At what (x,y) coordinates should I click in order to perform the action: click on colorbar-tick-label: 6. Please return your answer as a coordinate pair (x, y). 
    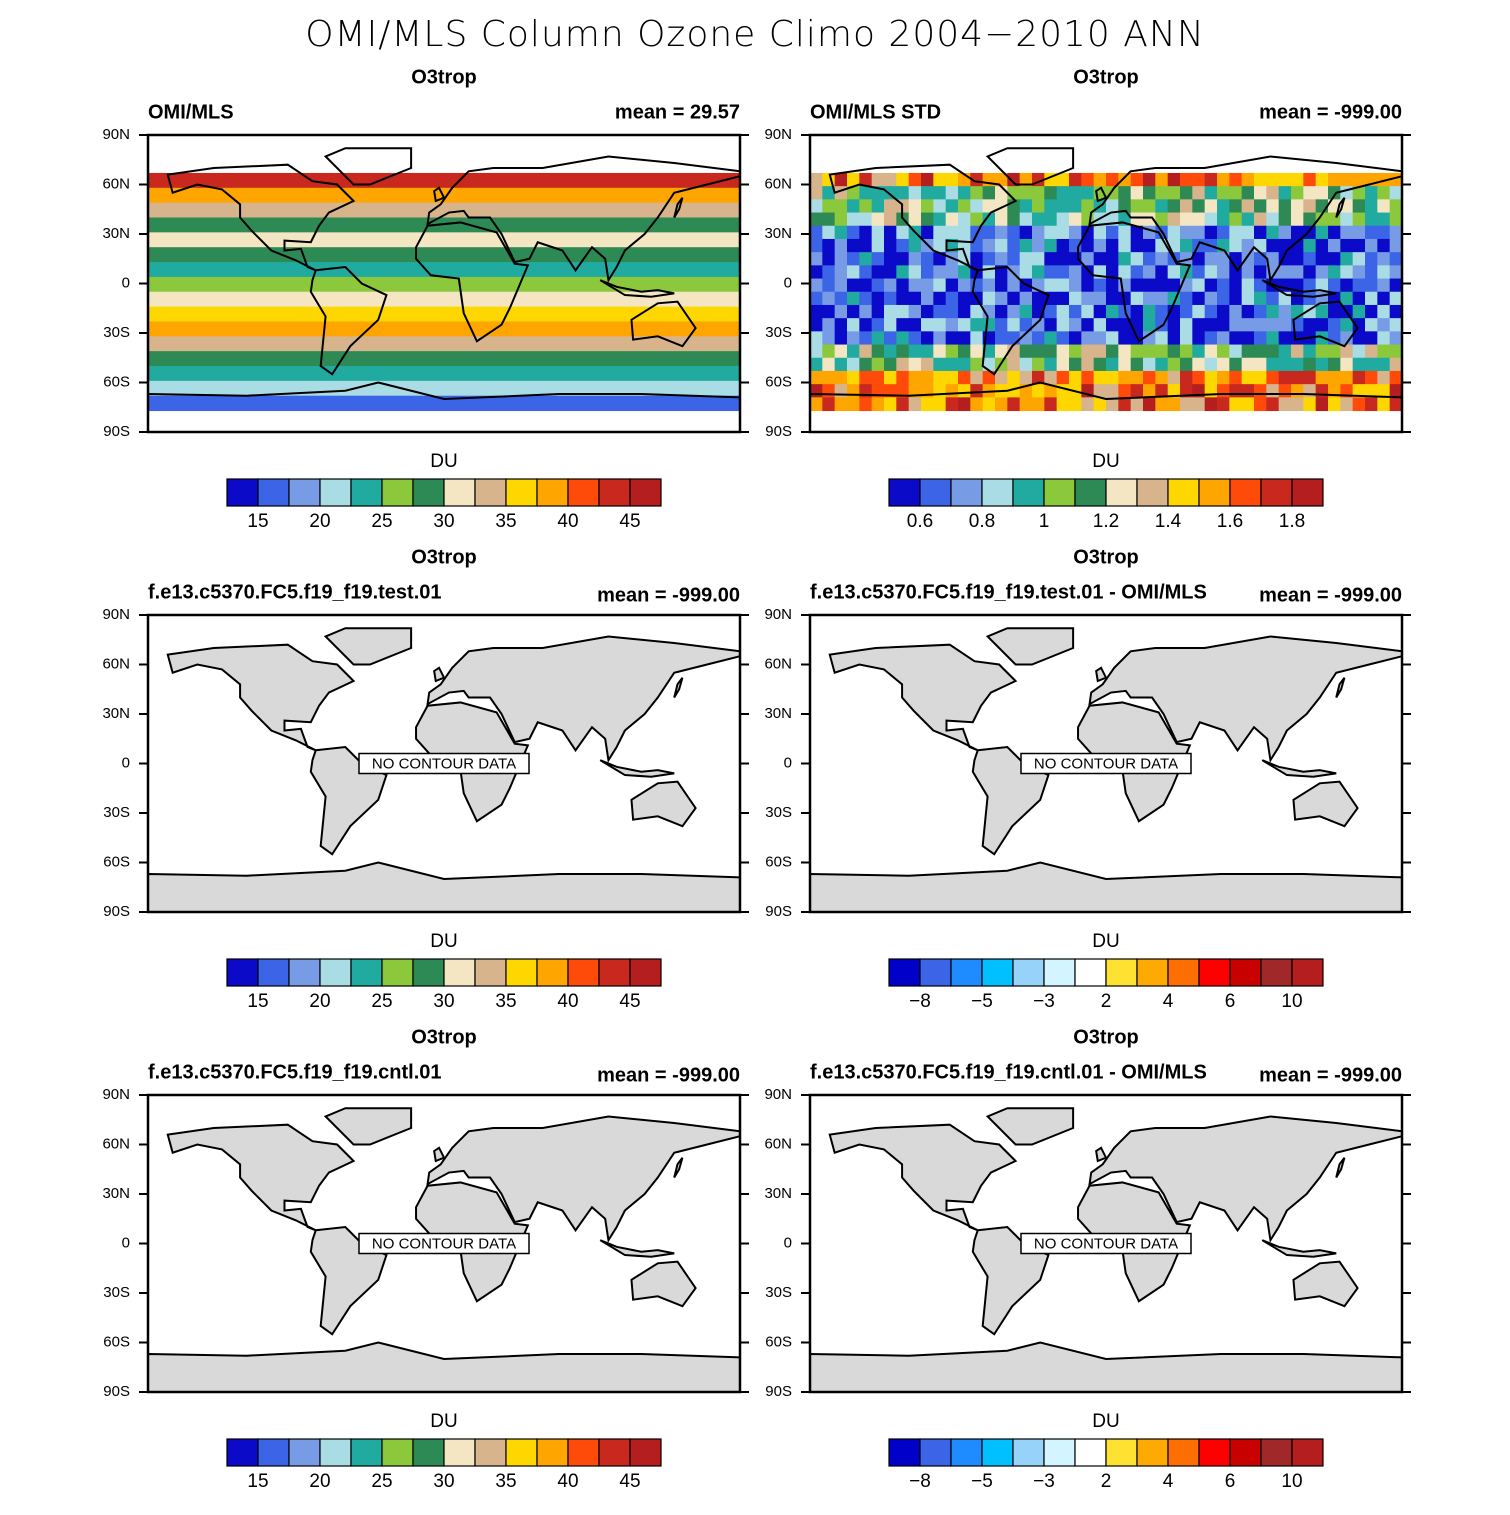
    Looking at the image, I should click on (1230, 1481).